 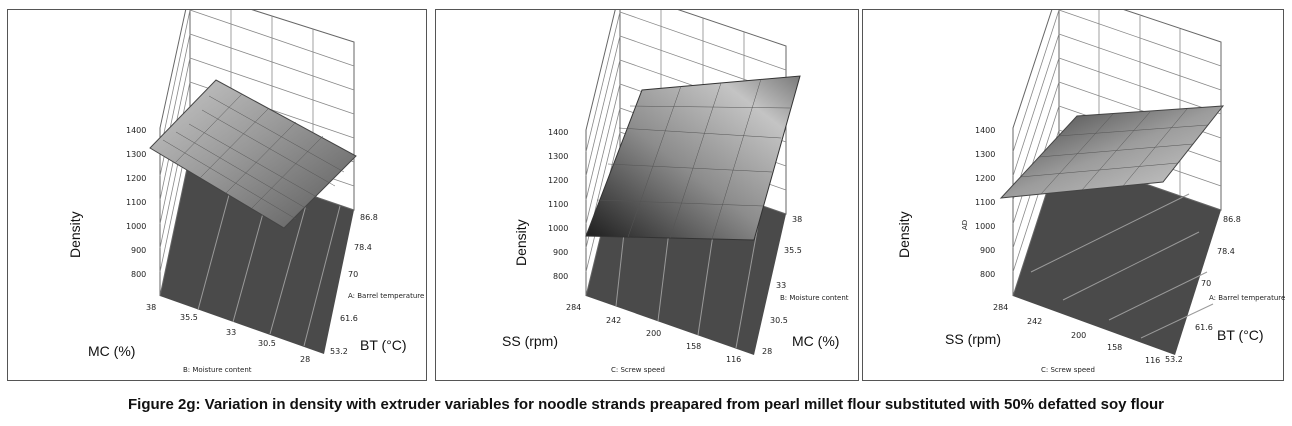 What do you see at coordinates (797, 219) in the screenshot?
I see `y-tick: 38` at bounding box center [797, 219].